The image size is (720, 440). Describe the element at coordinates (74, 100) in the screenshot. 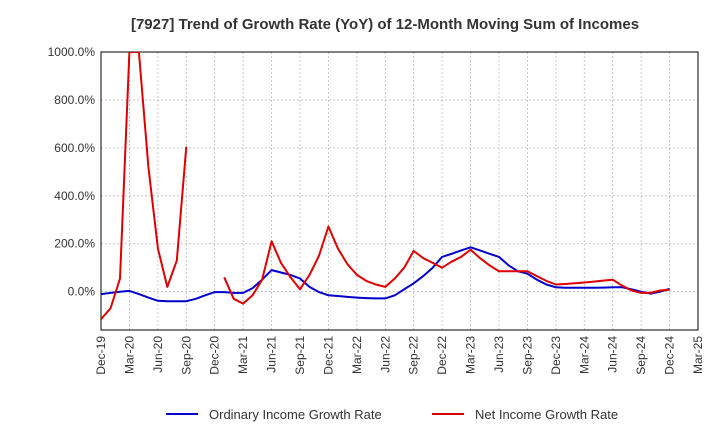

I see `y-tick-label: 800.0%` at that location.